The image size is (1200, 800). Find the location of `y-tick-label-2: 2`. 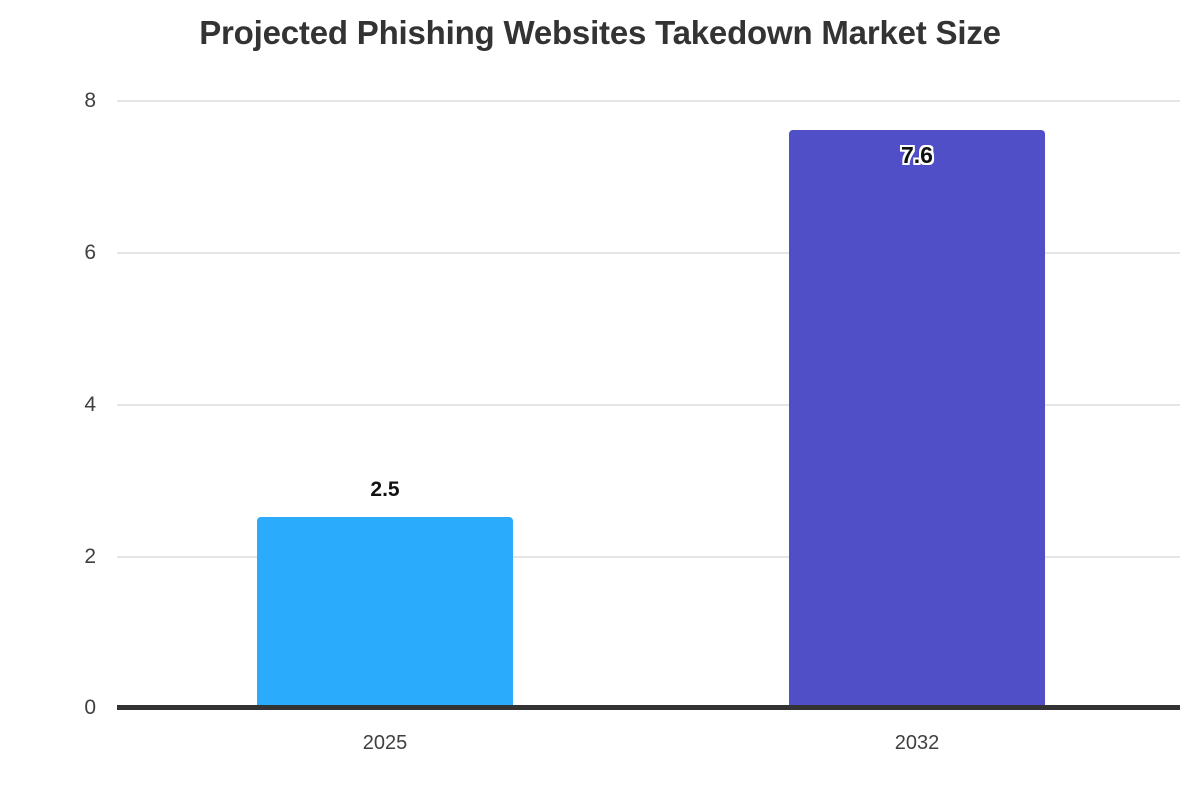

y-tick-label-2: 2 is located at coordinates (90, 556).